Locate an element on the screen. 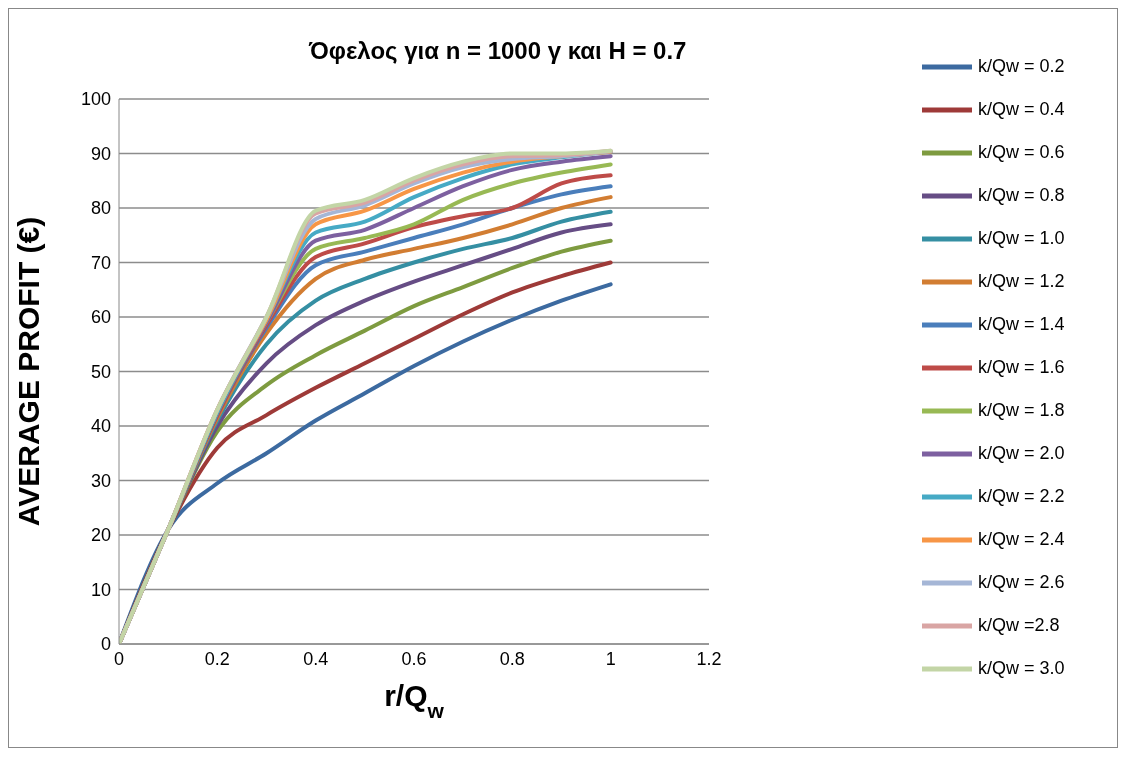  legend-label: k/Qw = 0.6 is located at coordinates (1021, 152).